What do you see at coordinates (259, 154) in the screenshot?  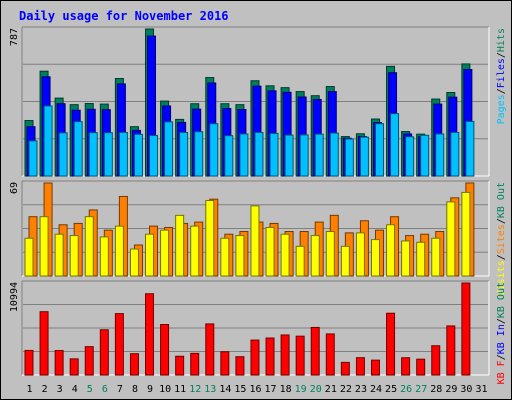 I see `bar-pages-day-16-fill` at bounding box center [259, 154].